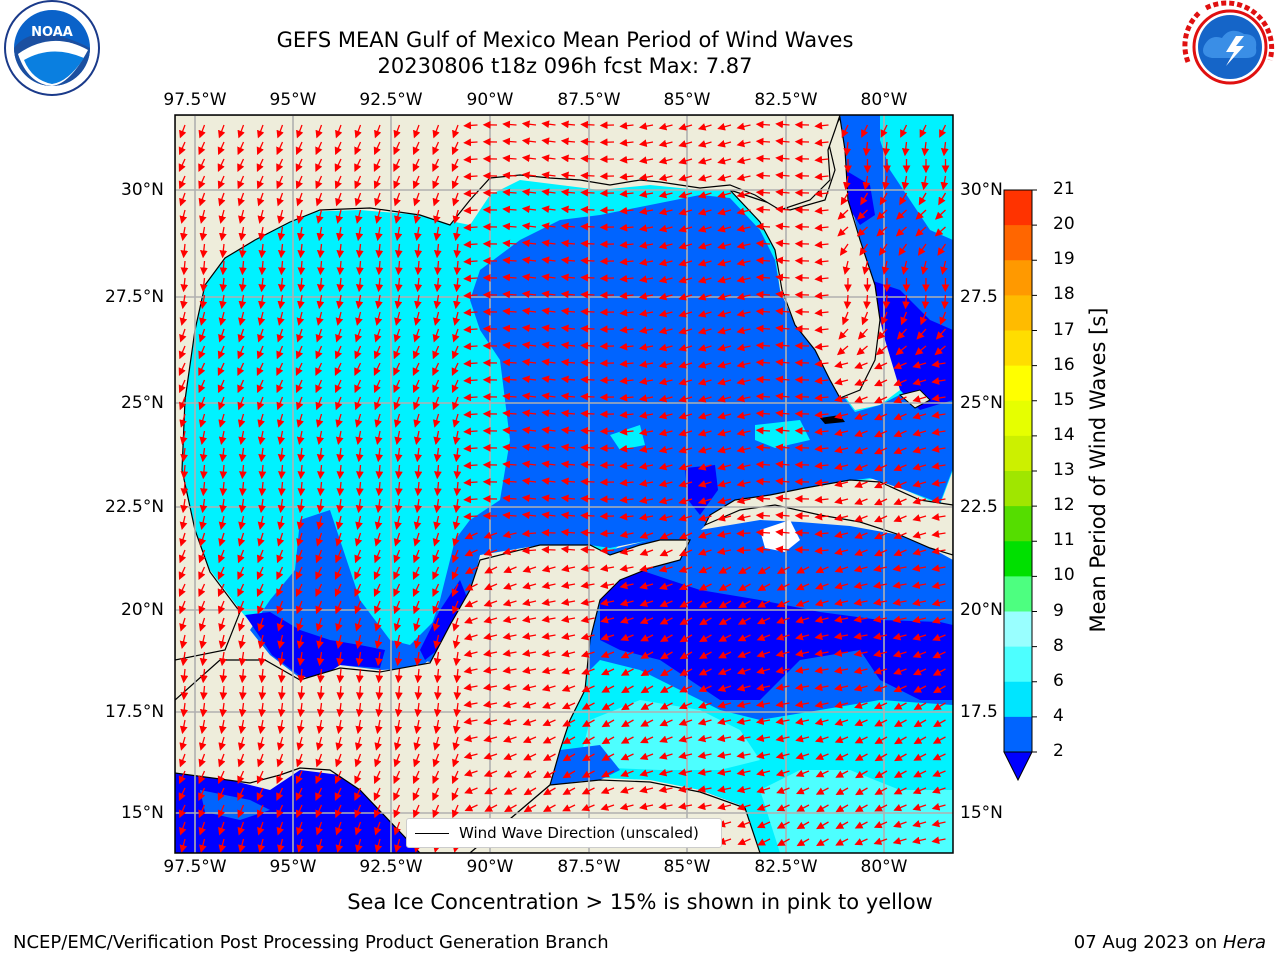 The height and width of the screenshot is (960, 1280). What do you see at coordinates (195, 867) in the screenshot?
I see `lon-label-bottom: 97.5°W` at bounding box center [195, 867].